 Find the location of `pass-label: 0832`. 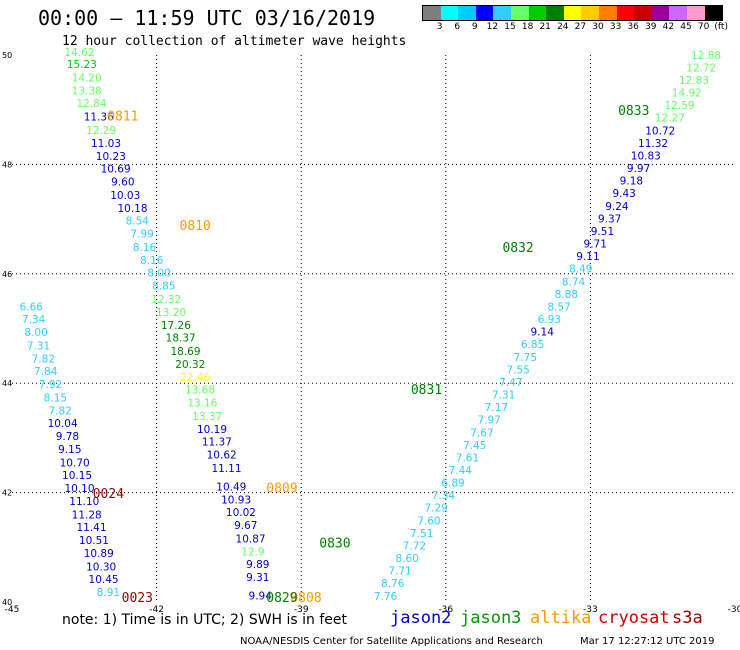

pass-label: 0832 is located at coordinates (517, 248).